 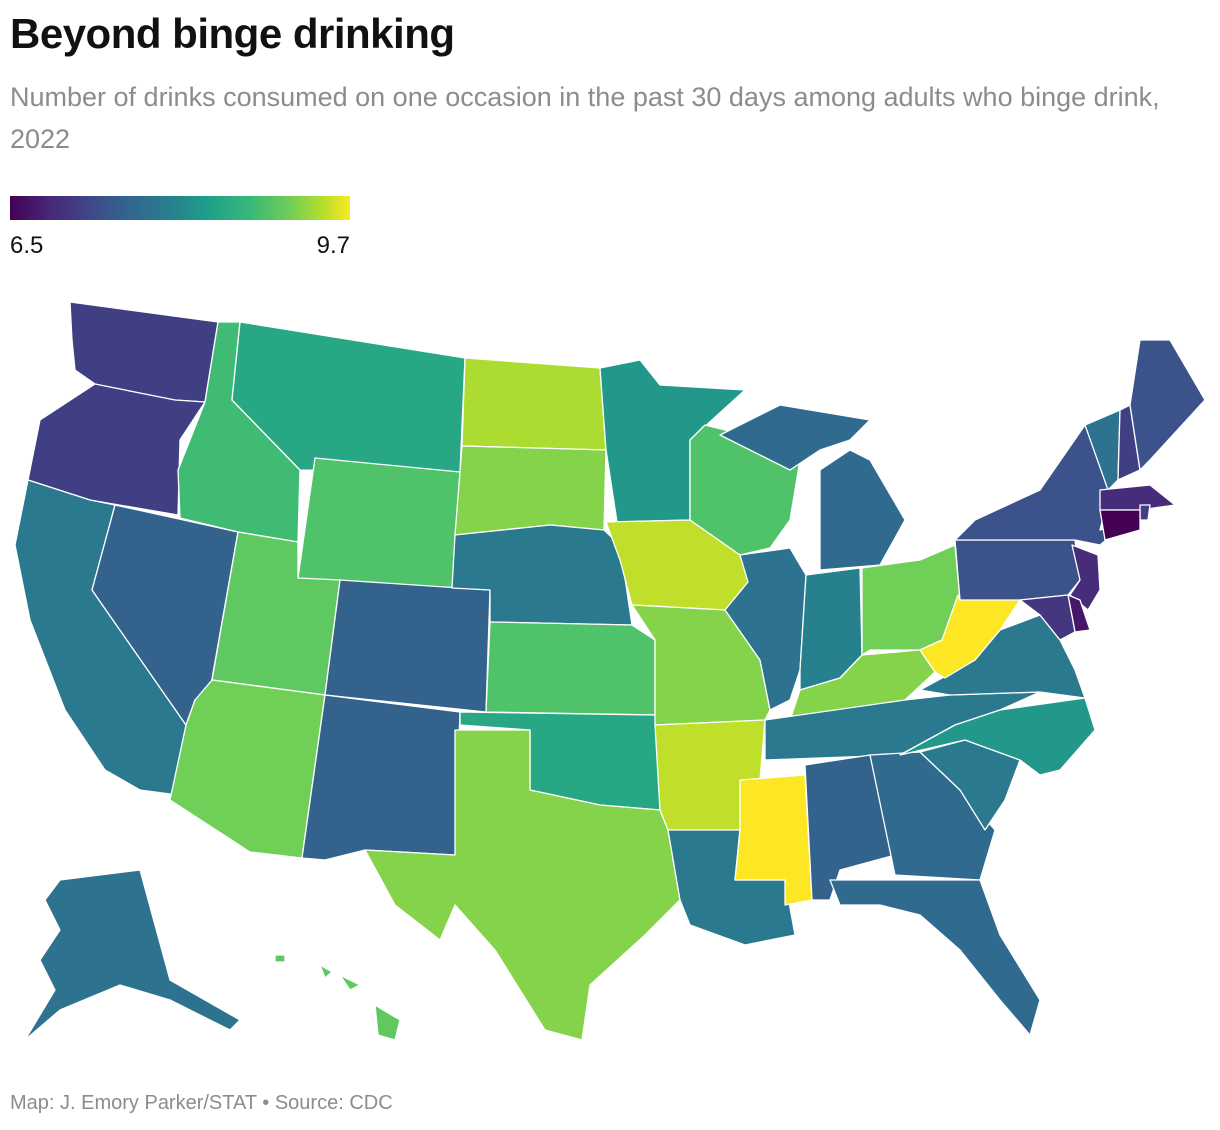 I want to click on state-ks: KS: 8.8, so click(x=570, y=668).